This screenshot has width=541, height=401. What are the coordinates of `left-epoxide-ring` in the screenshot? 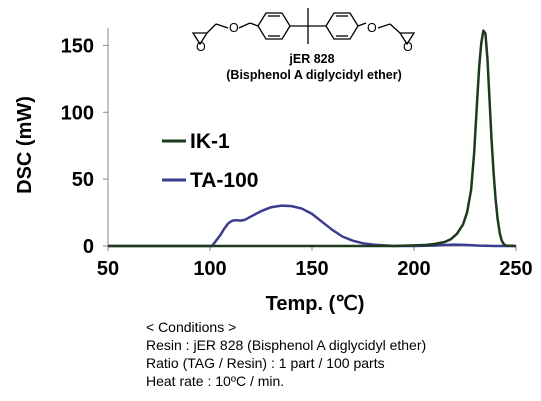 It's located at (200, 39).